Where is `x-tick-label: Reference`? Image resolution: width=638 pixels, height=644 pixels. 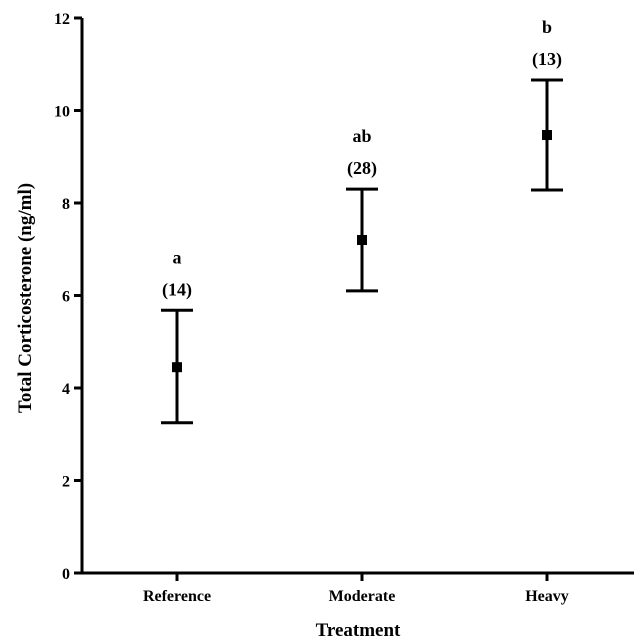
x-tick-label: Reference is located at coordinates (177, 596).